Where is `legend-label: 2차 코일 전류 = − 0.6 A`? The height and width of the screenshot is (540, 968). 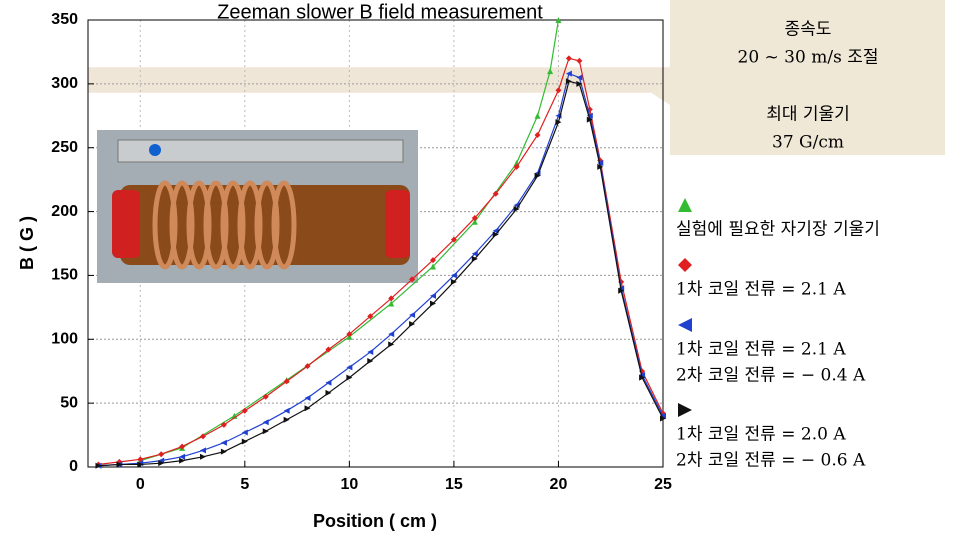 legend-label: 2차 코일 전류 = − 0.6 A is located at coordinates (771, 461).